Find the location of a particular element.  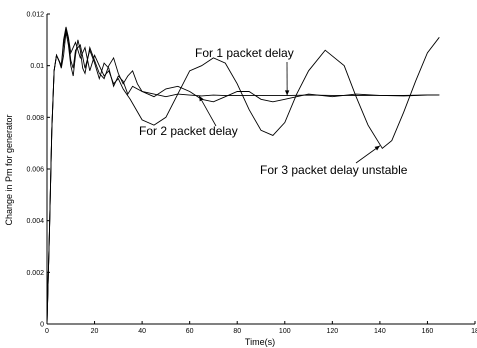

x-tick-label: 18 is located at coordinates (474, 331).